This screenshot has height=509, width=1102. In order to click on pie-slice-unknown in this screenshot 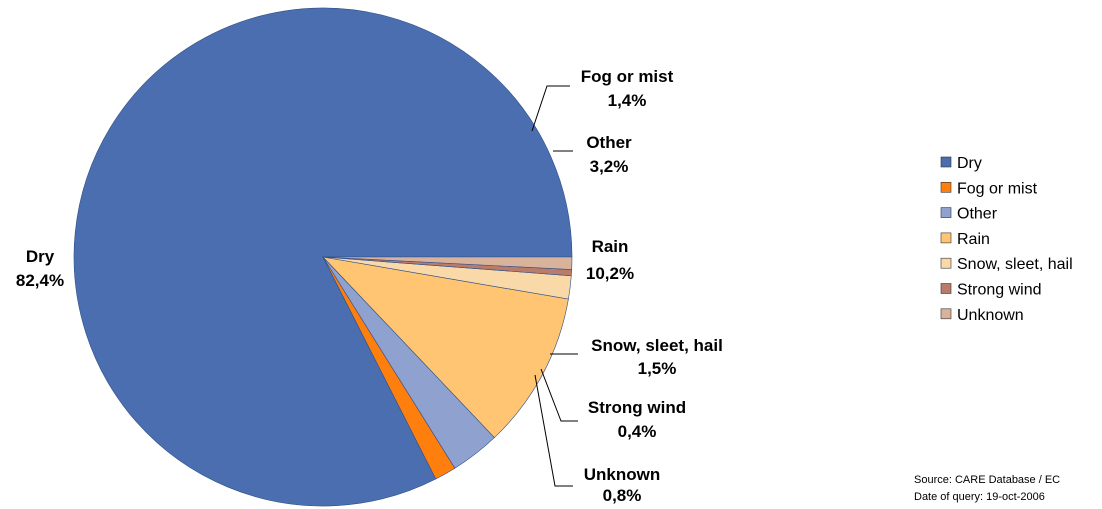, I will do `click(447, 263)`.